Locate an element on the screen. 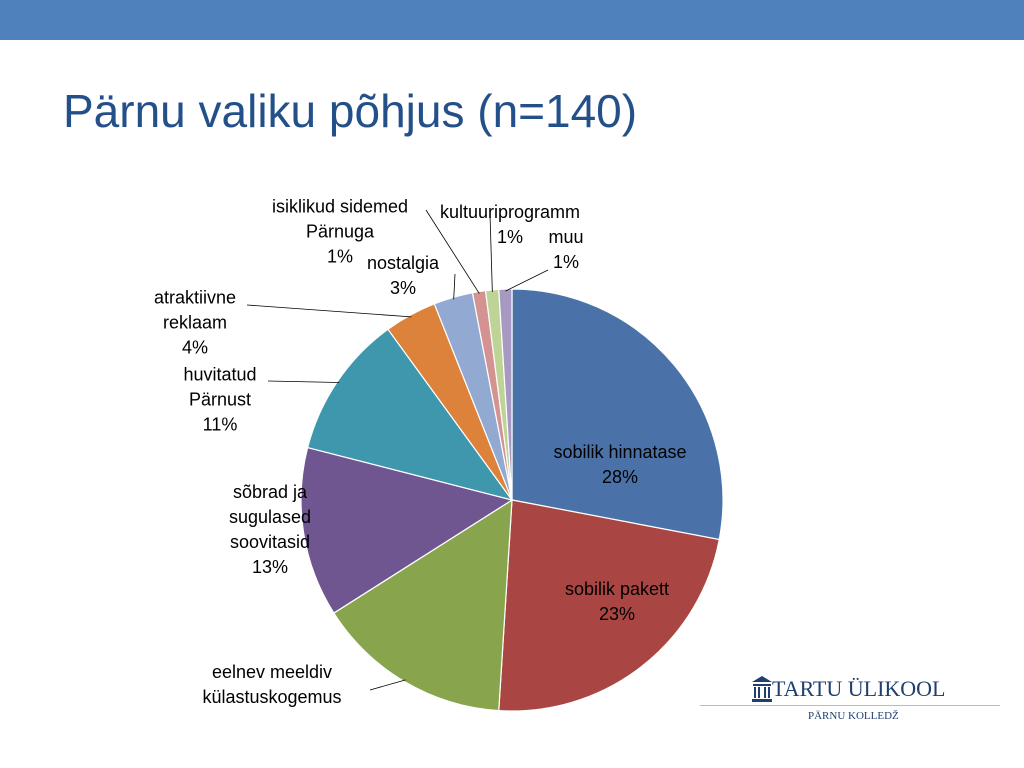  slice-name: nostalgia is located at coordinates (403, 263).